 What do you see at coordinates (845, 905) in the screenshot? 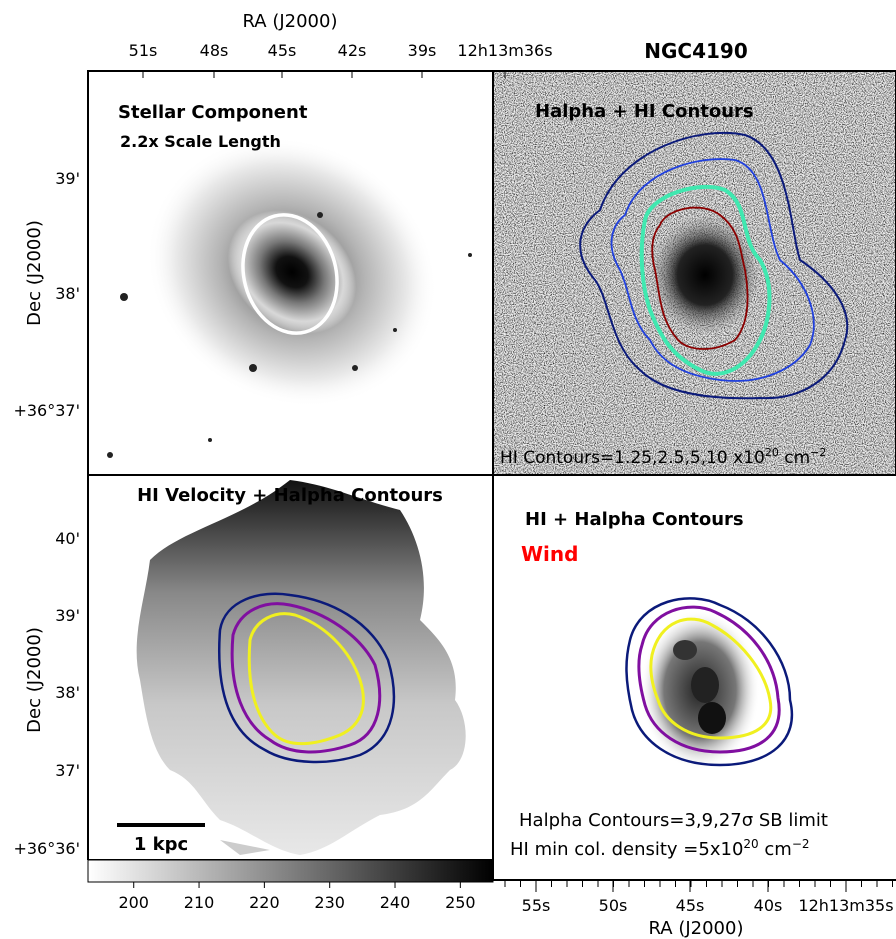
I see `x-tick-label: 12h13m35s` at bounding box center [845, 905].